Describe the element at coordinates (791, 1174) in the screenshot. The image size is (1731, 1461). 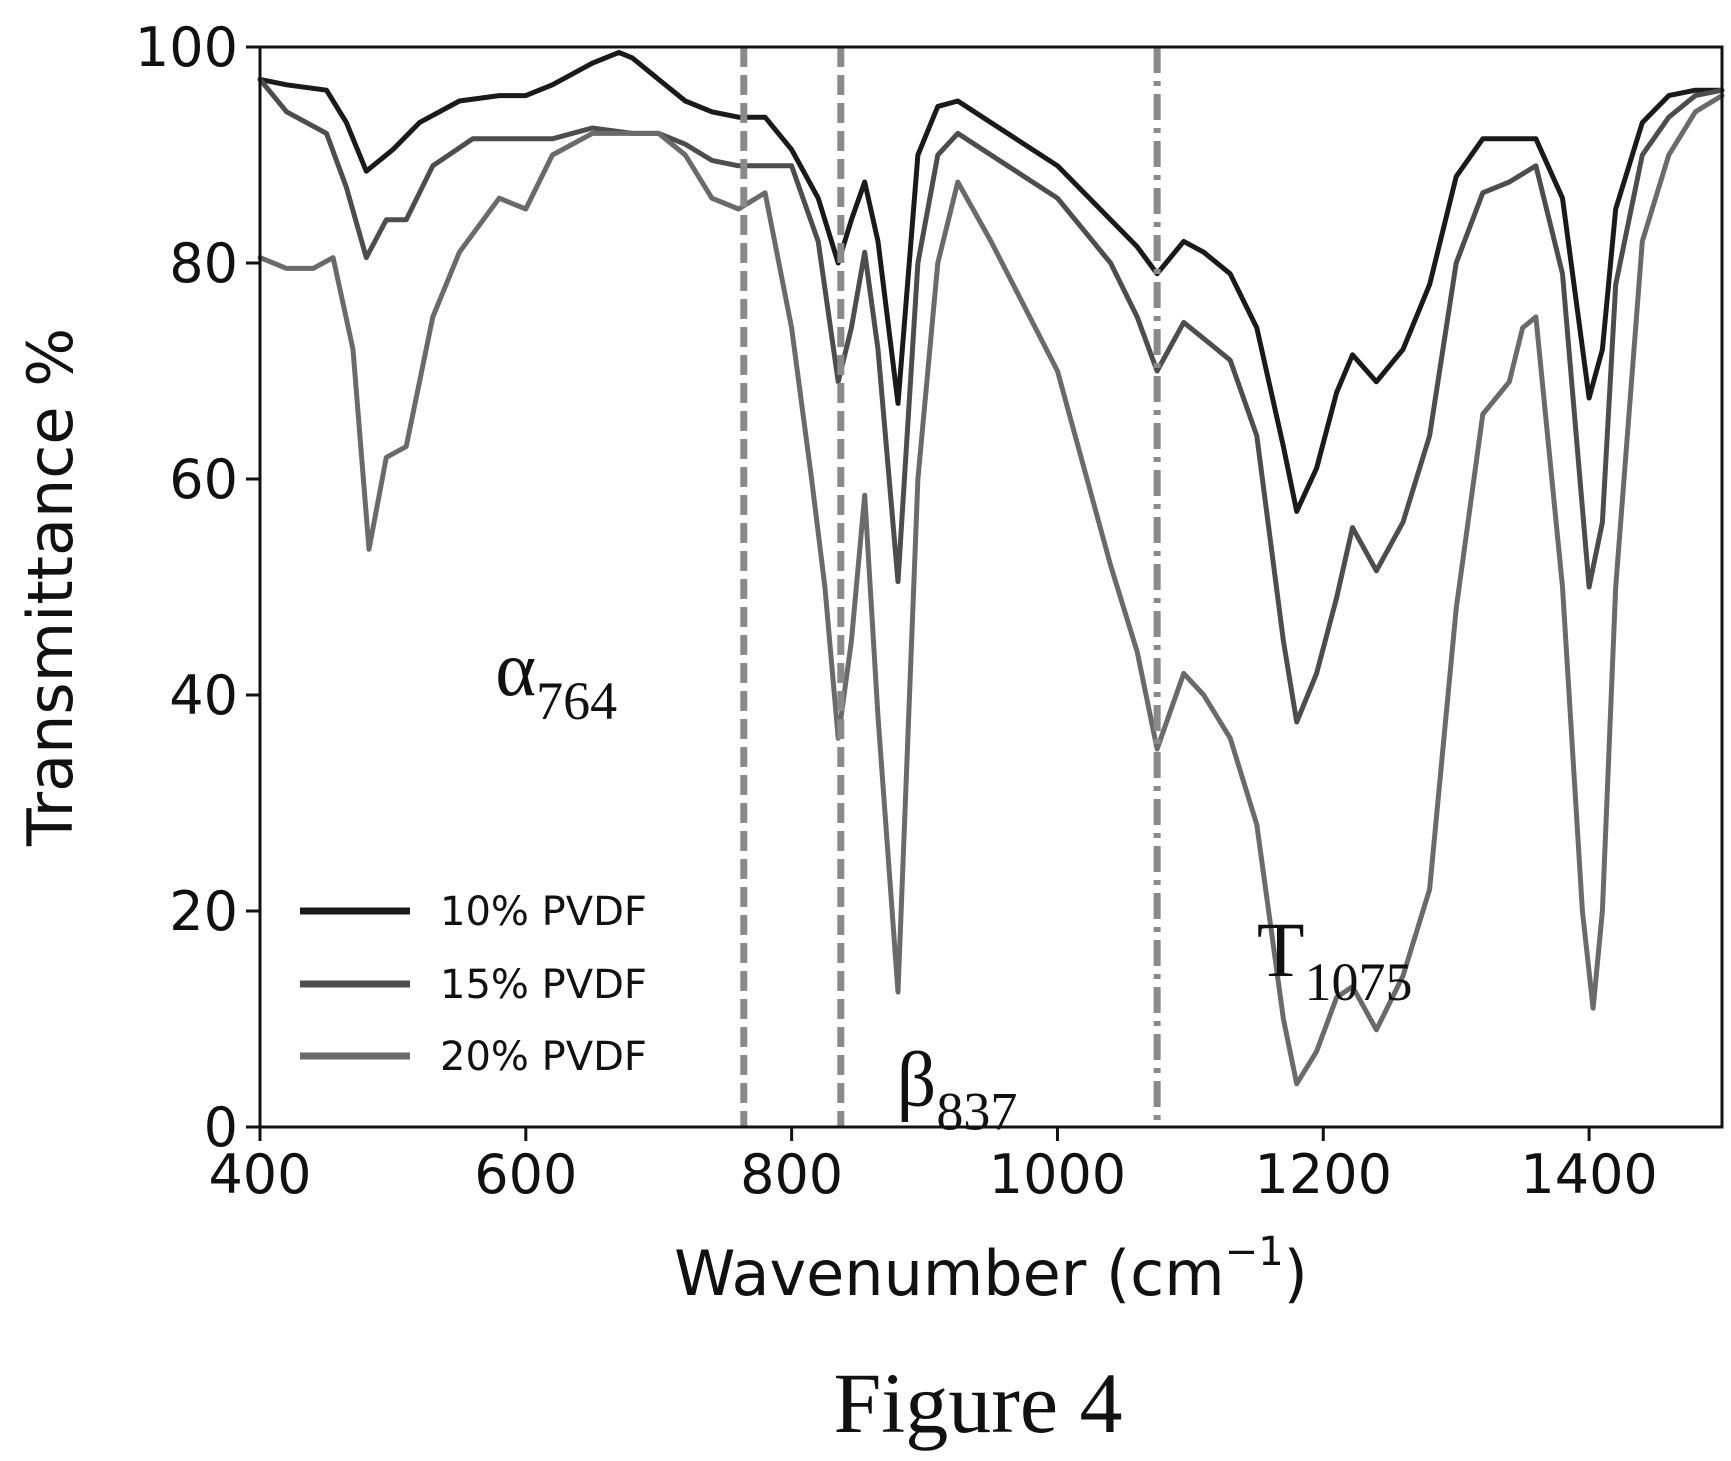
I see `x-tick-label: 800` at that location.